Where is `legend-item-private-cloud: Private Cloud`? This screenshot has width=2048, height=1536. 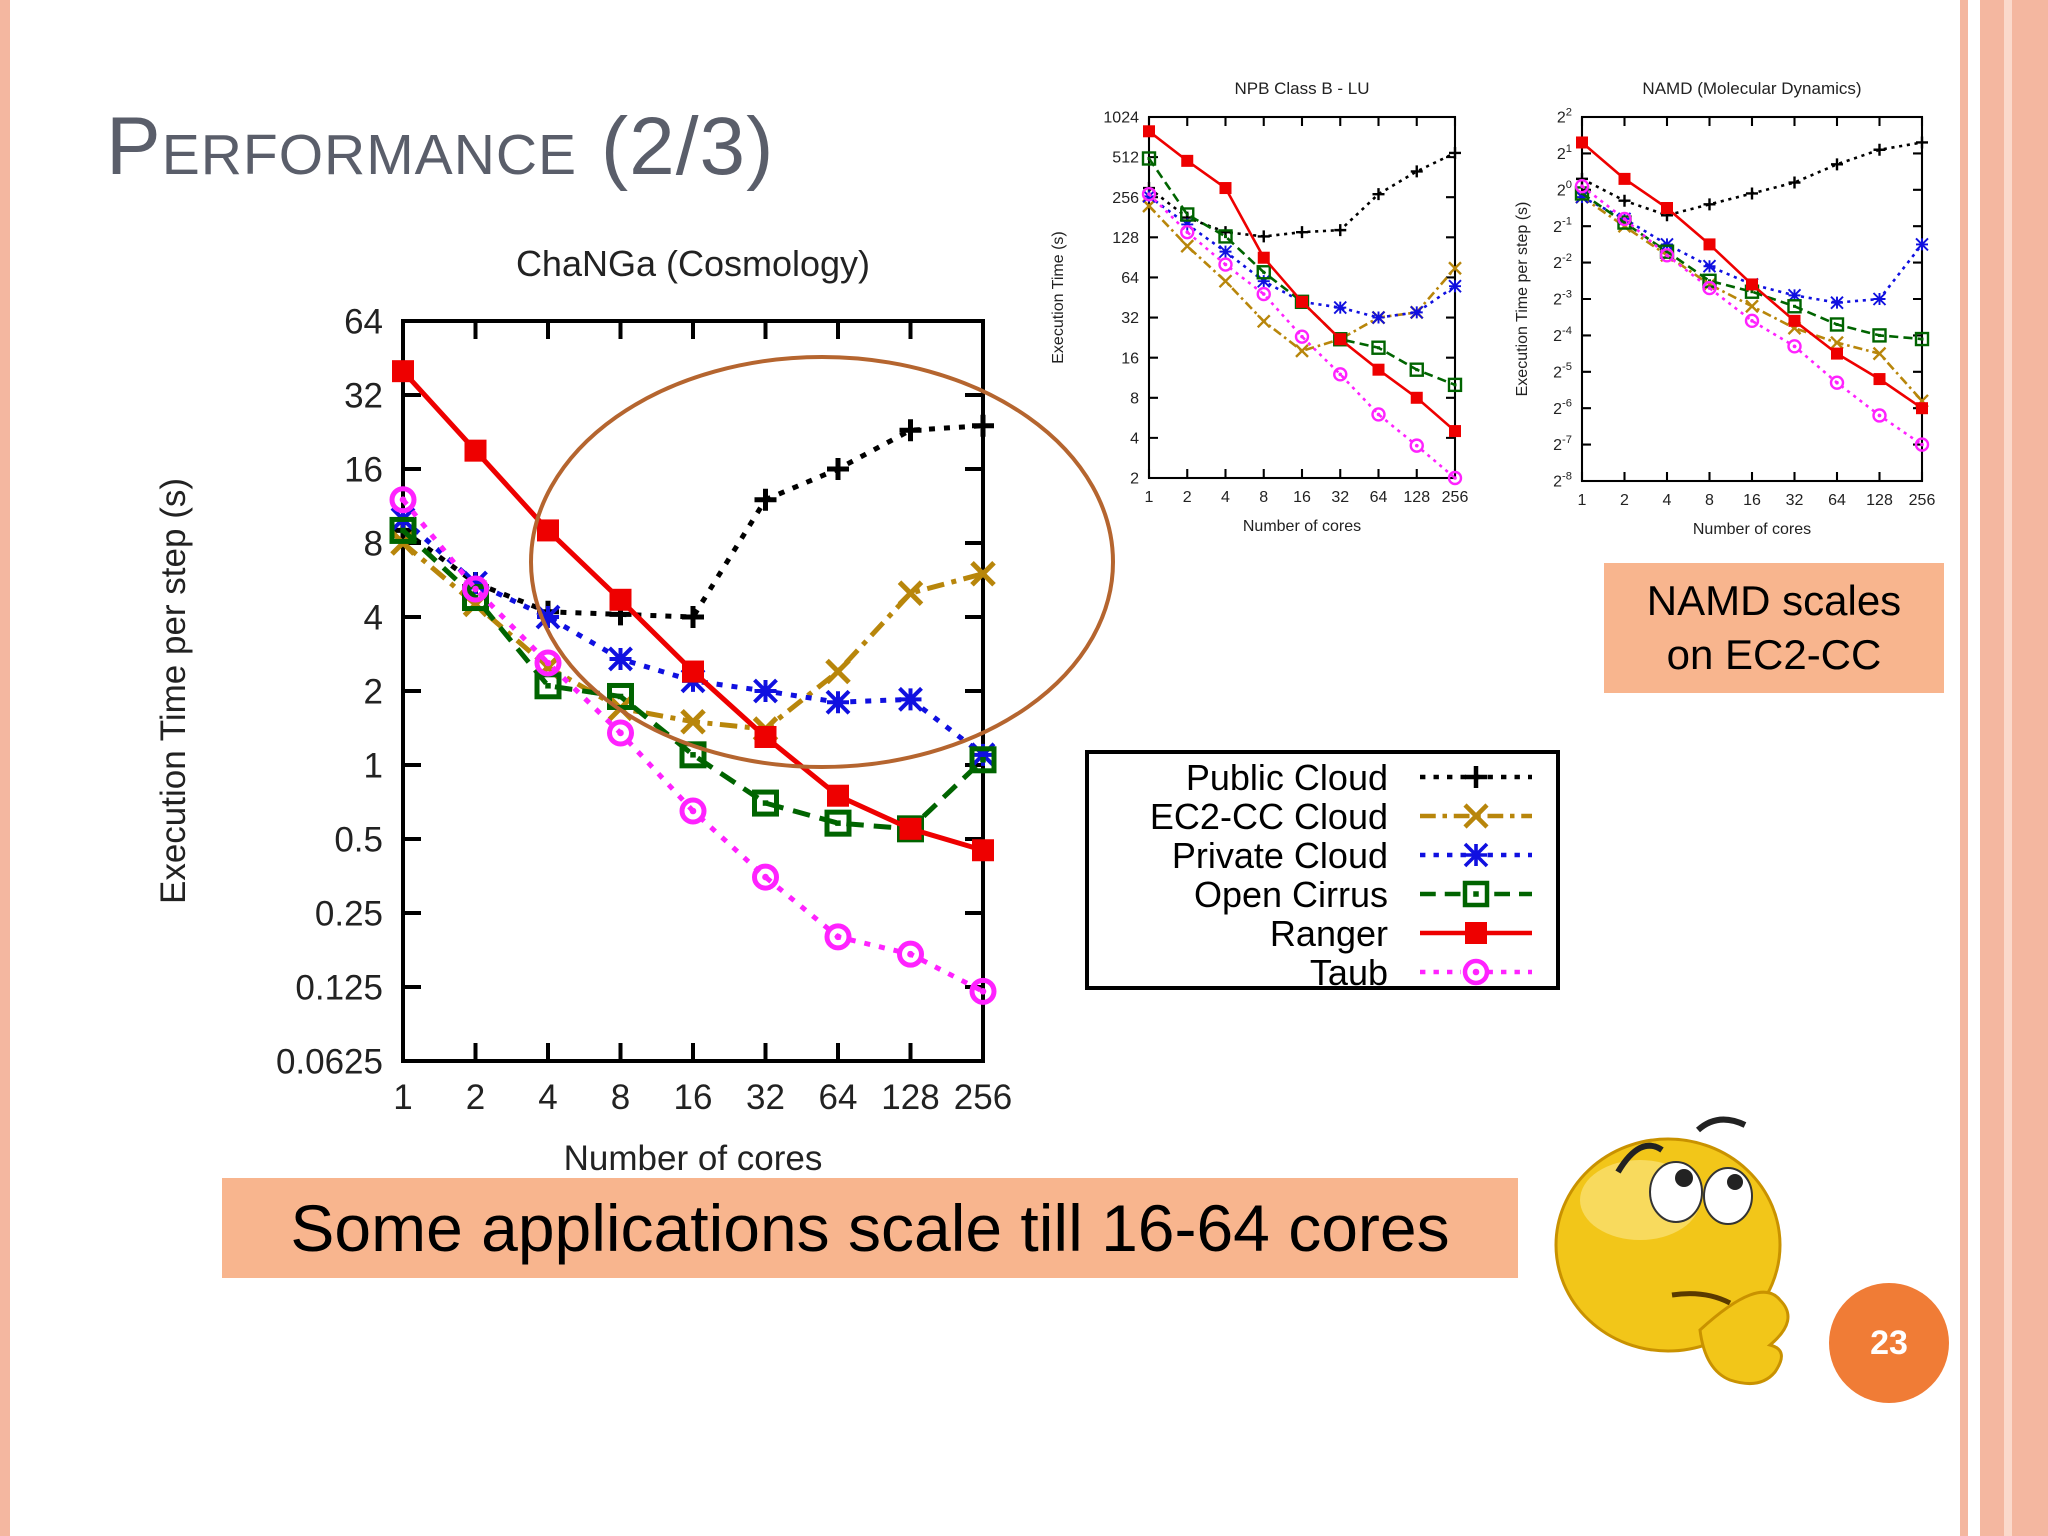 legend-item-private-cloud: Private Cloud is located at coordinates (1322, 855).